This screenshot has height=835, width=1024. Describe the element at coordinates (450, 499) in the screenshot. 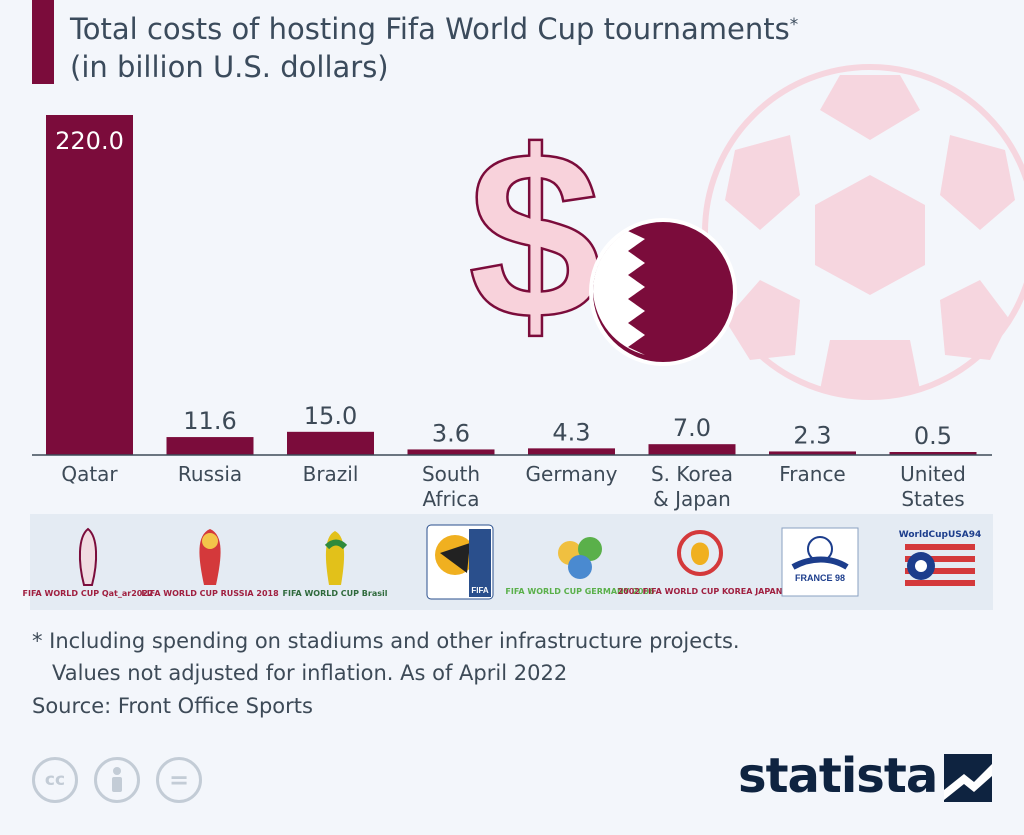

I see `category-label-3-1: Africa` at that location.